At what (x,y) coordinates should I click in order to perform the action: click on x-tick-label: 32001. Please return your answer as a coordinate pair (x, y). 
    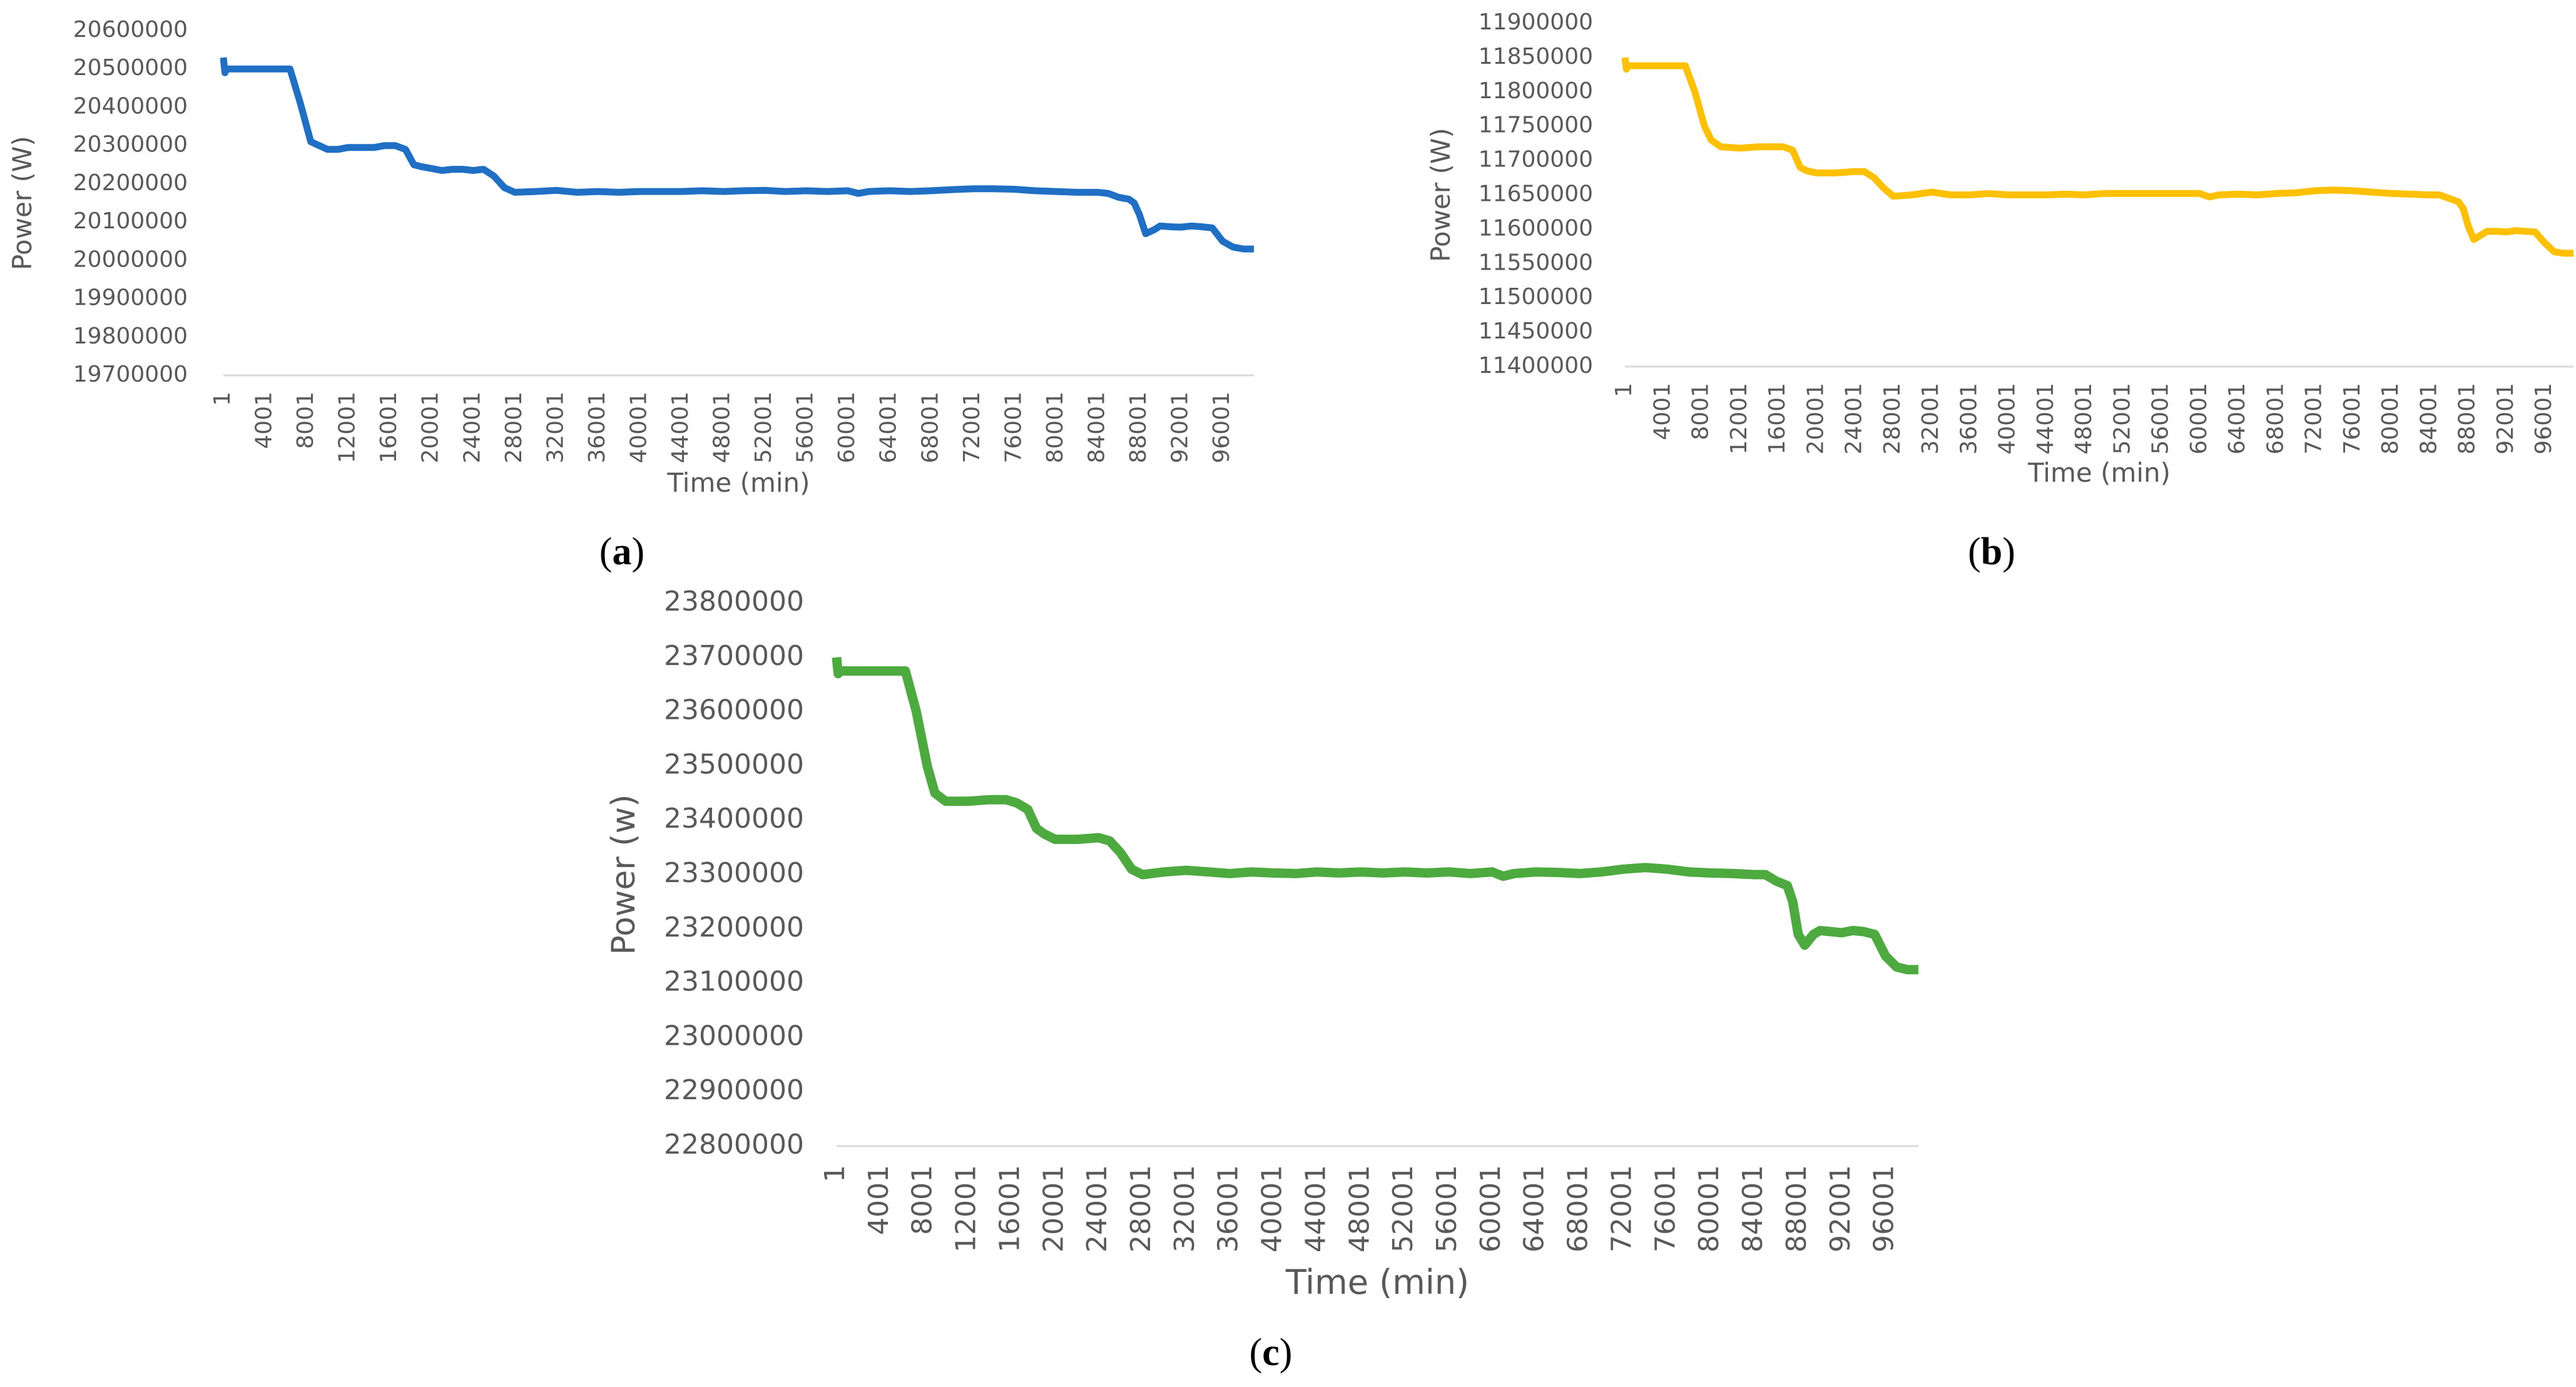
    Looking at the image, I should click on (555, 428).